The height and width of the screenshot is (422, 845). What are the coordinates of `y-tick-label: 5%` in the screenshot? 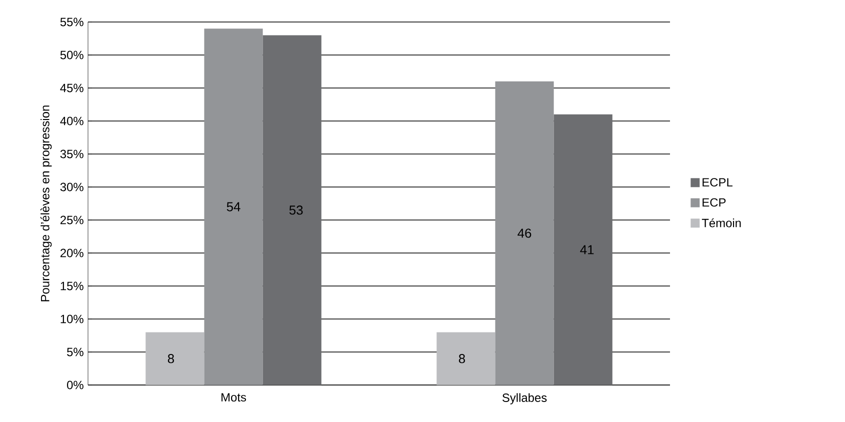 It's located at (75, 352).